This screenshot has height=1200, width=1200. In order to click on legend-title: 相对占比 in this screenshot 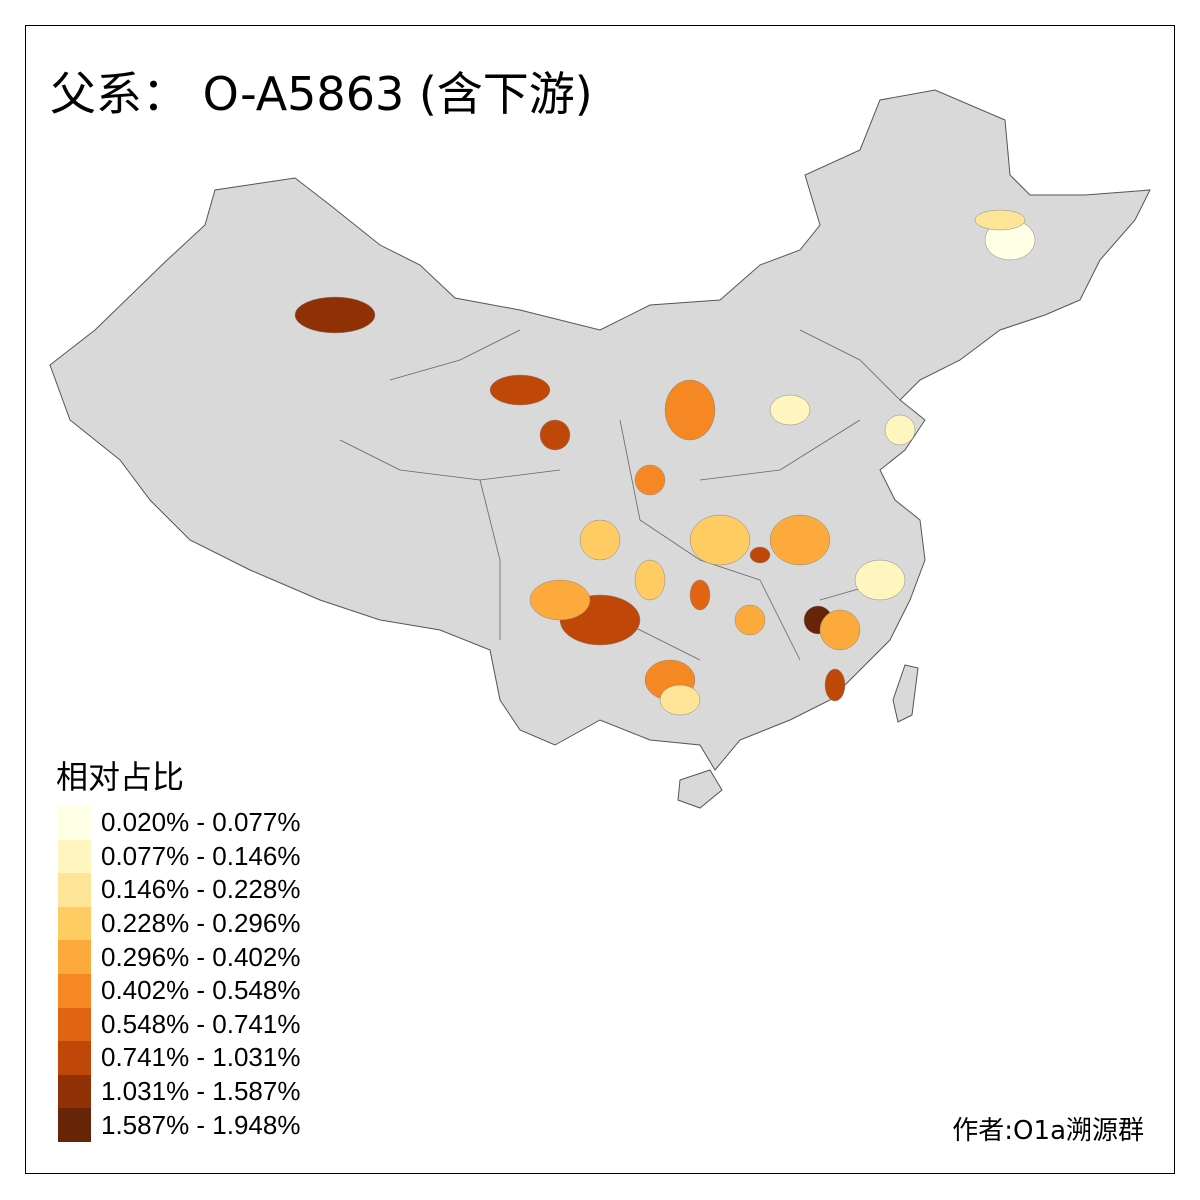, I will do `click(120, 777)`.